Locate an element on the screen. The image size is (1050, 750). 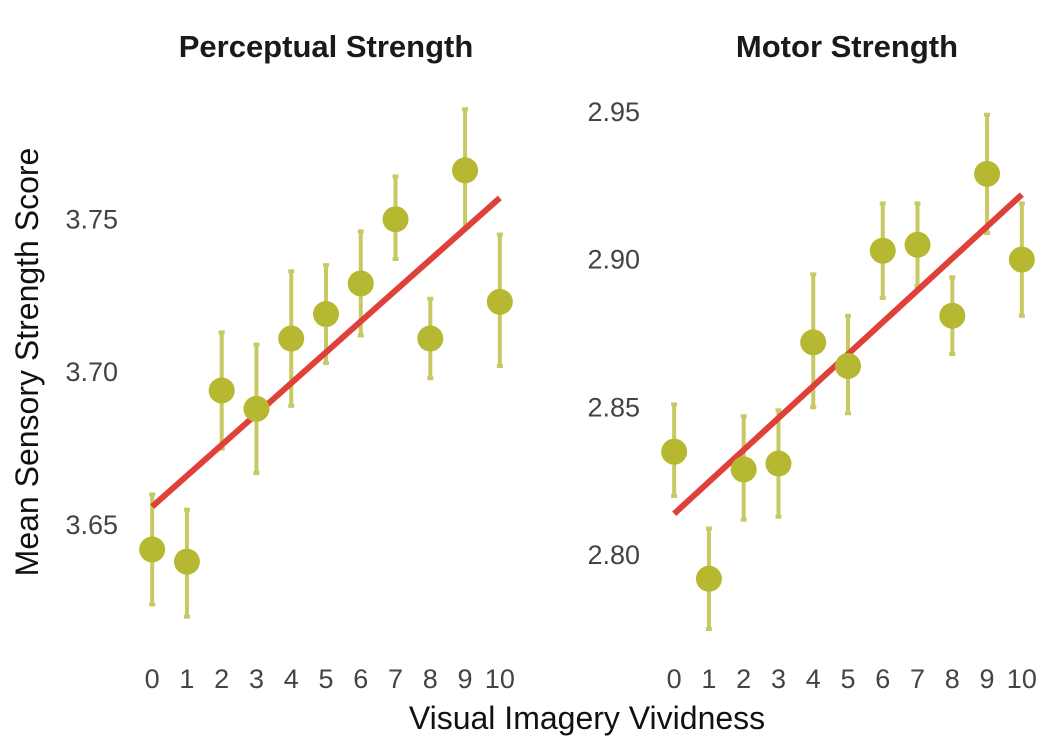
panel-title: Motor Strength is located at coordinates (847, 46).